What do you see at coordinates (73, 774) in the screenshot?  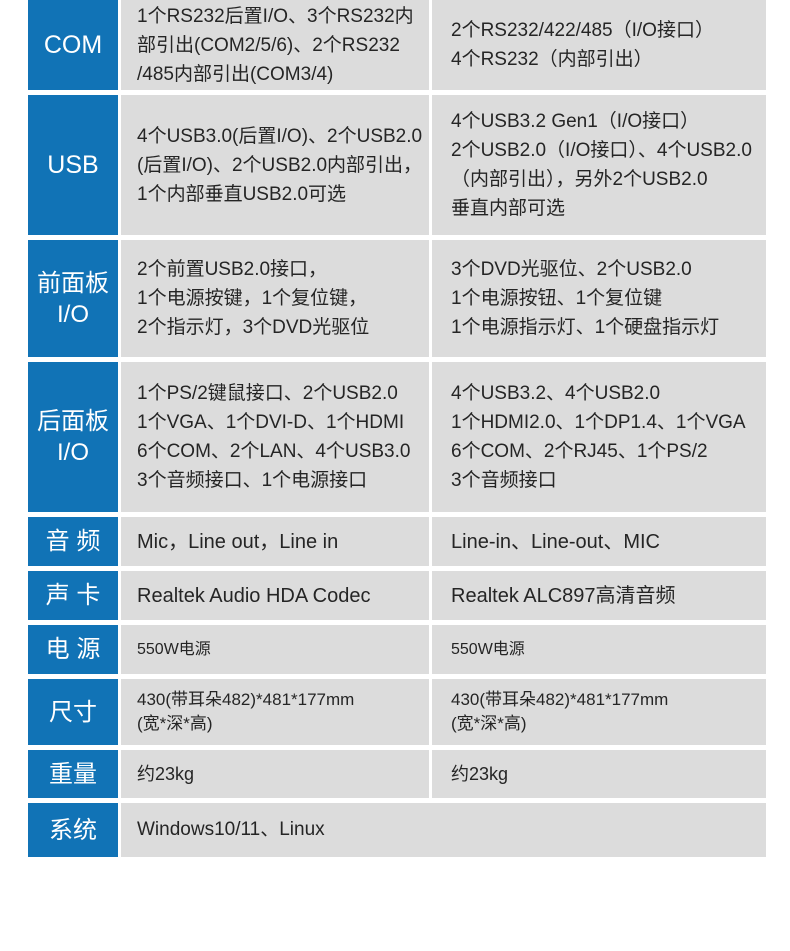 I see `row-header-weight: 重量` at bounding box center [73, 774].